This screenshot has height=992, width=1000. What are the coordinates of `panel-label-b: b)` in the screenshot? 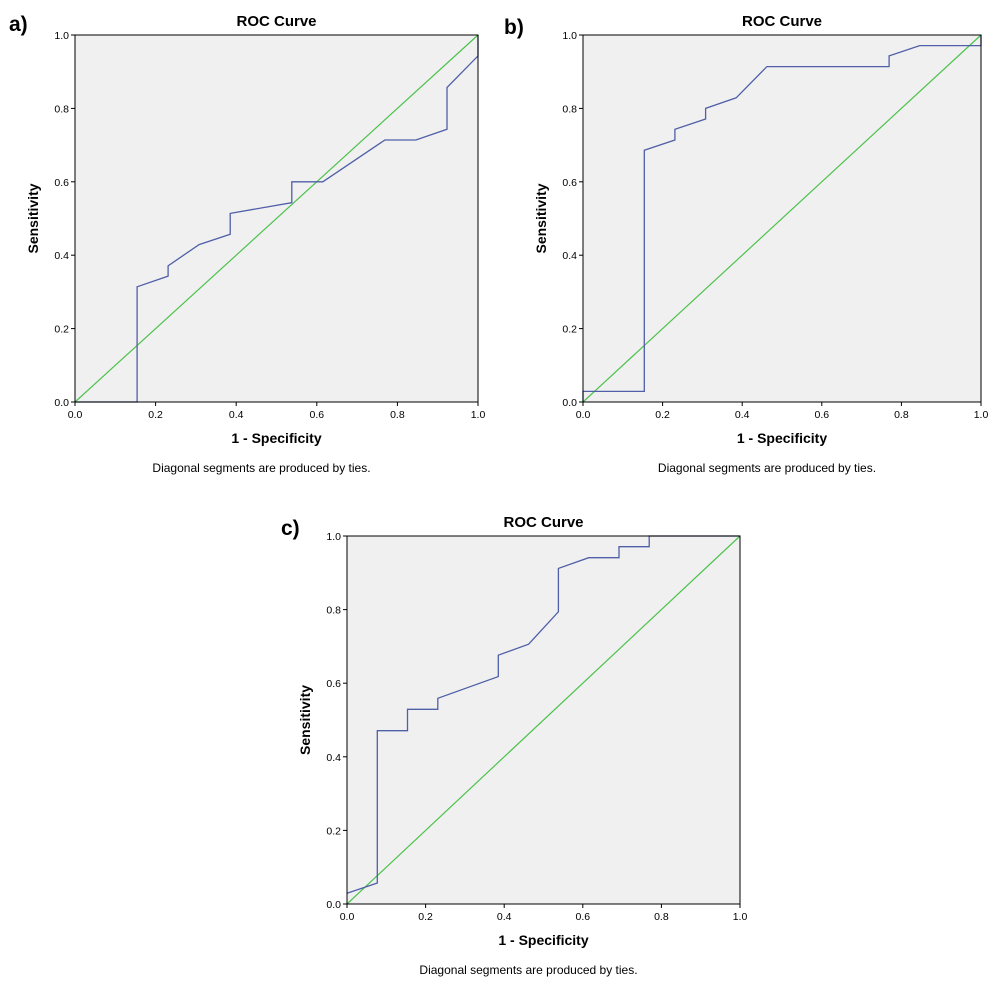 It's located at (514, 27).